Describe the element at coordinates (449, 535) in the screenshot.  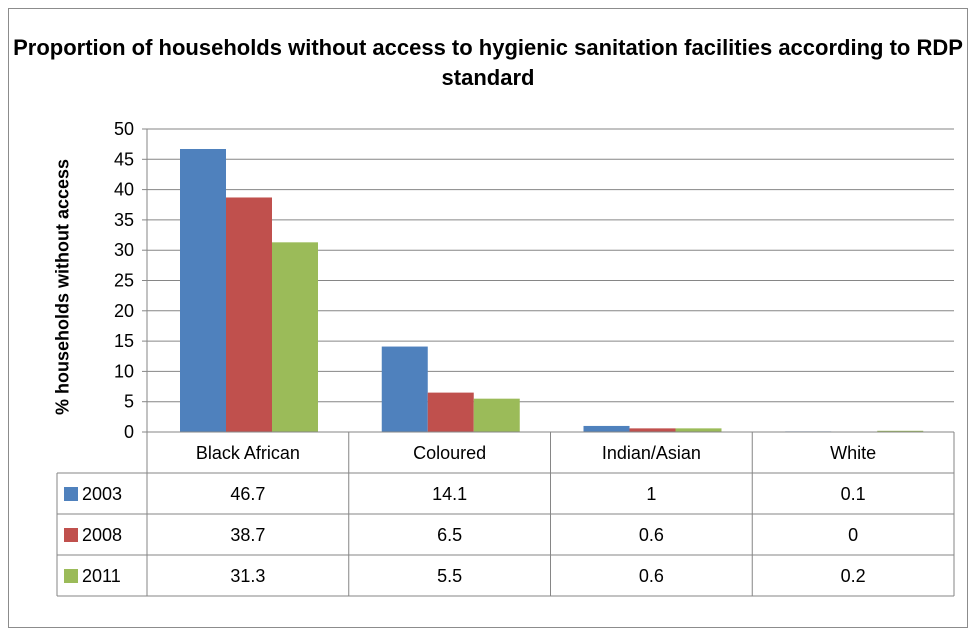
I see `data-label: 6.5` at that location.